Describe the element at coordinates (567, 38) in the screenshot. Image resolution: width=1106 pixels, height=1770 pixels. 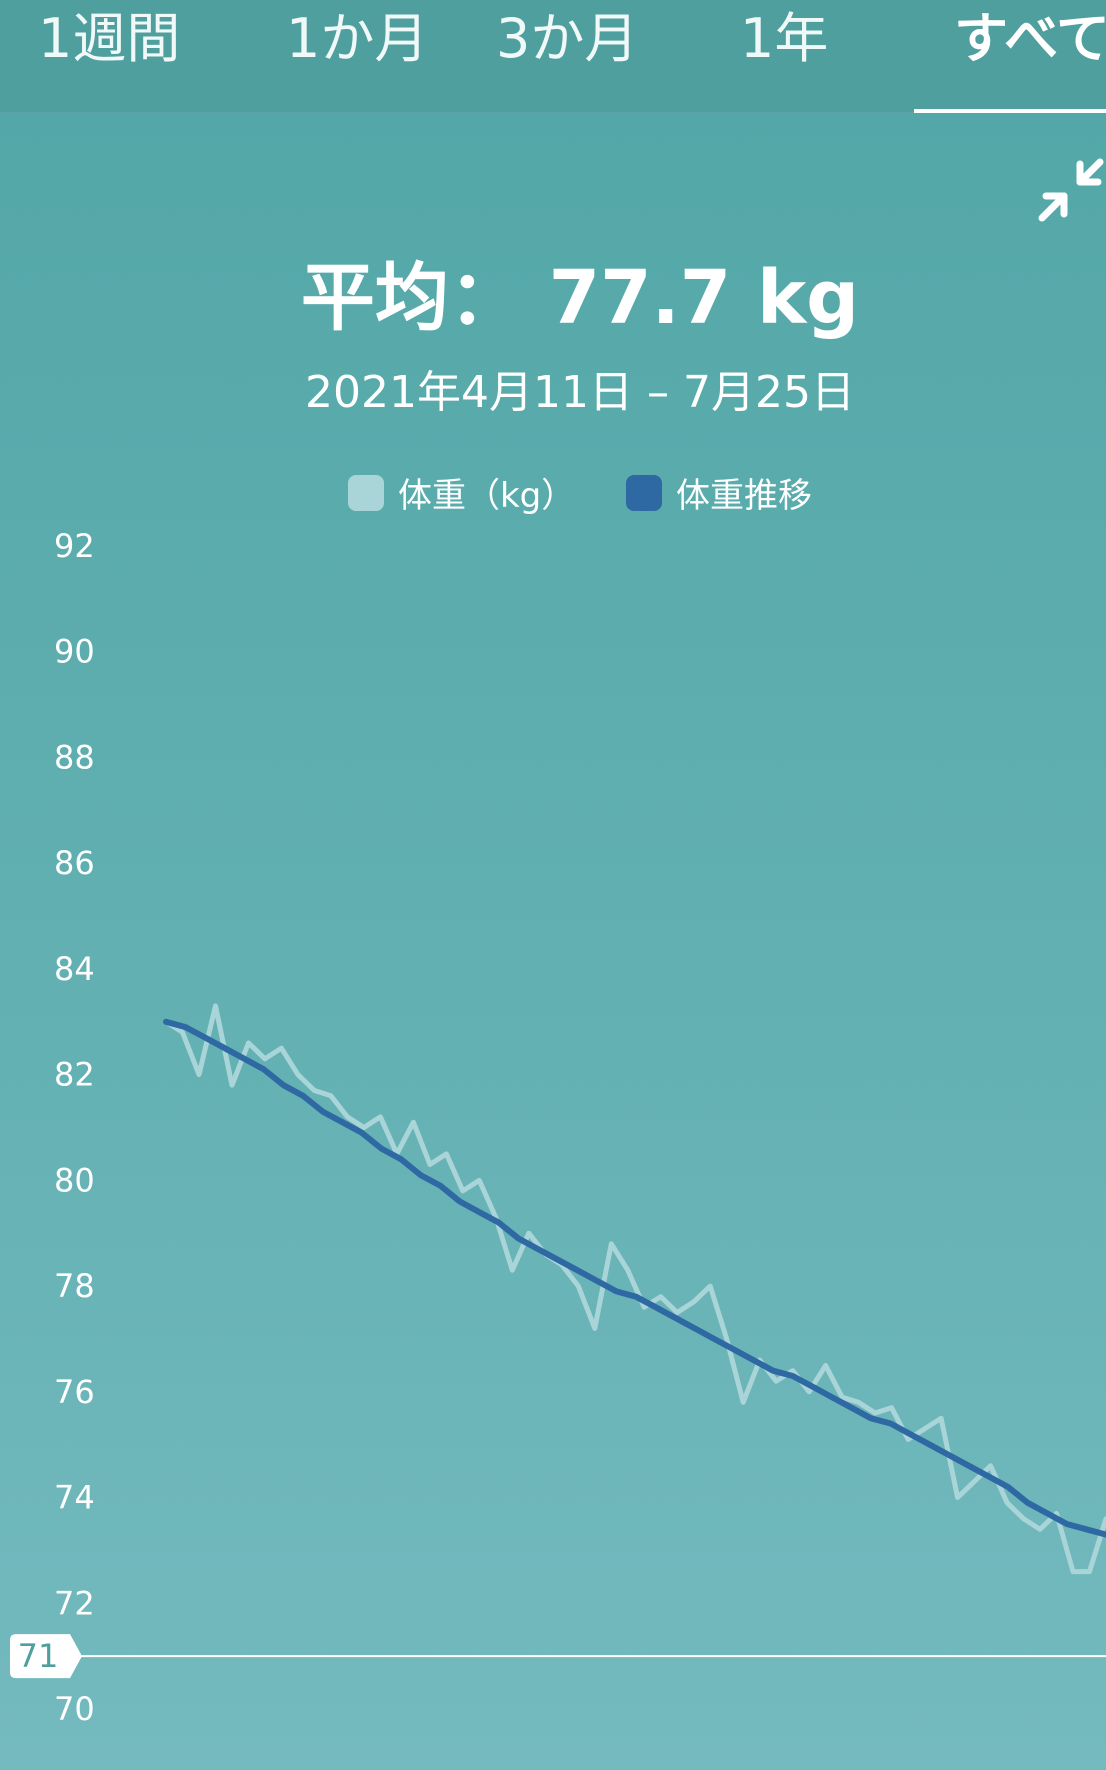
I see `tab-3-months: 3か月` at that location.